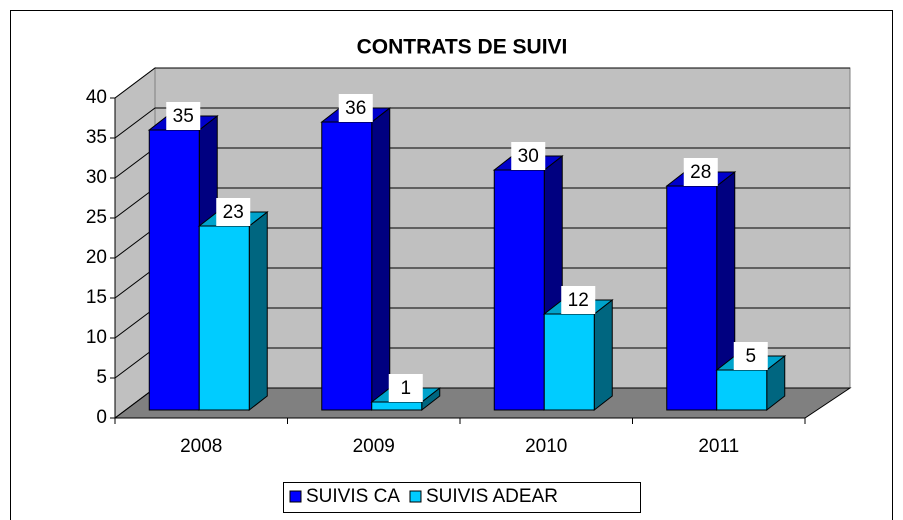 The image size is (903, 520). What do you see at coordinates (96, 97) in the screenshot?
I see `y-tick-label: 40` at bounding box center [96, 97].